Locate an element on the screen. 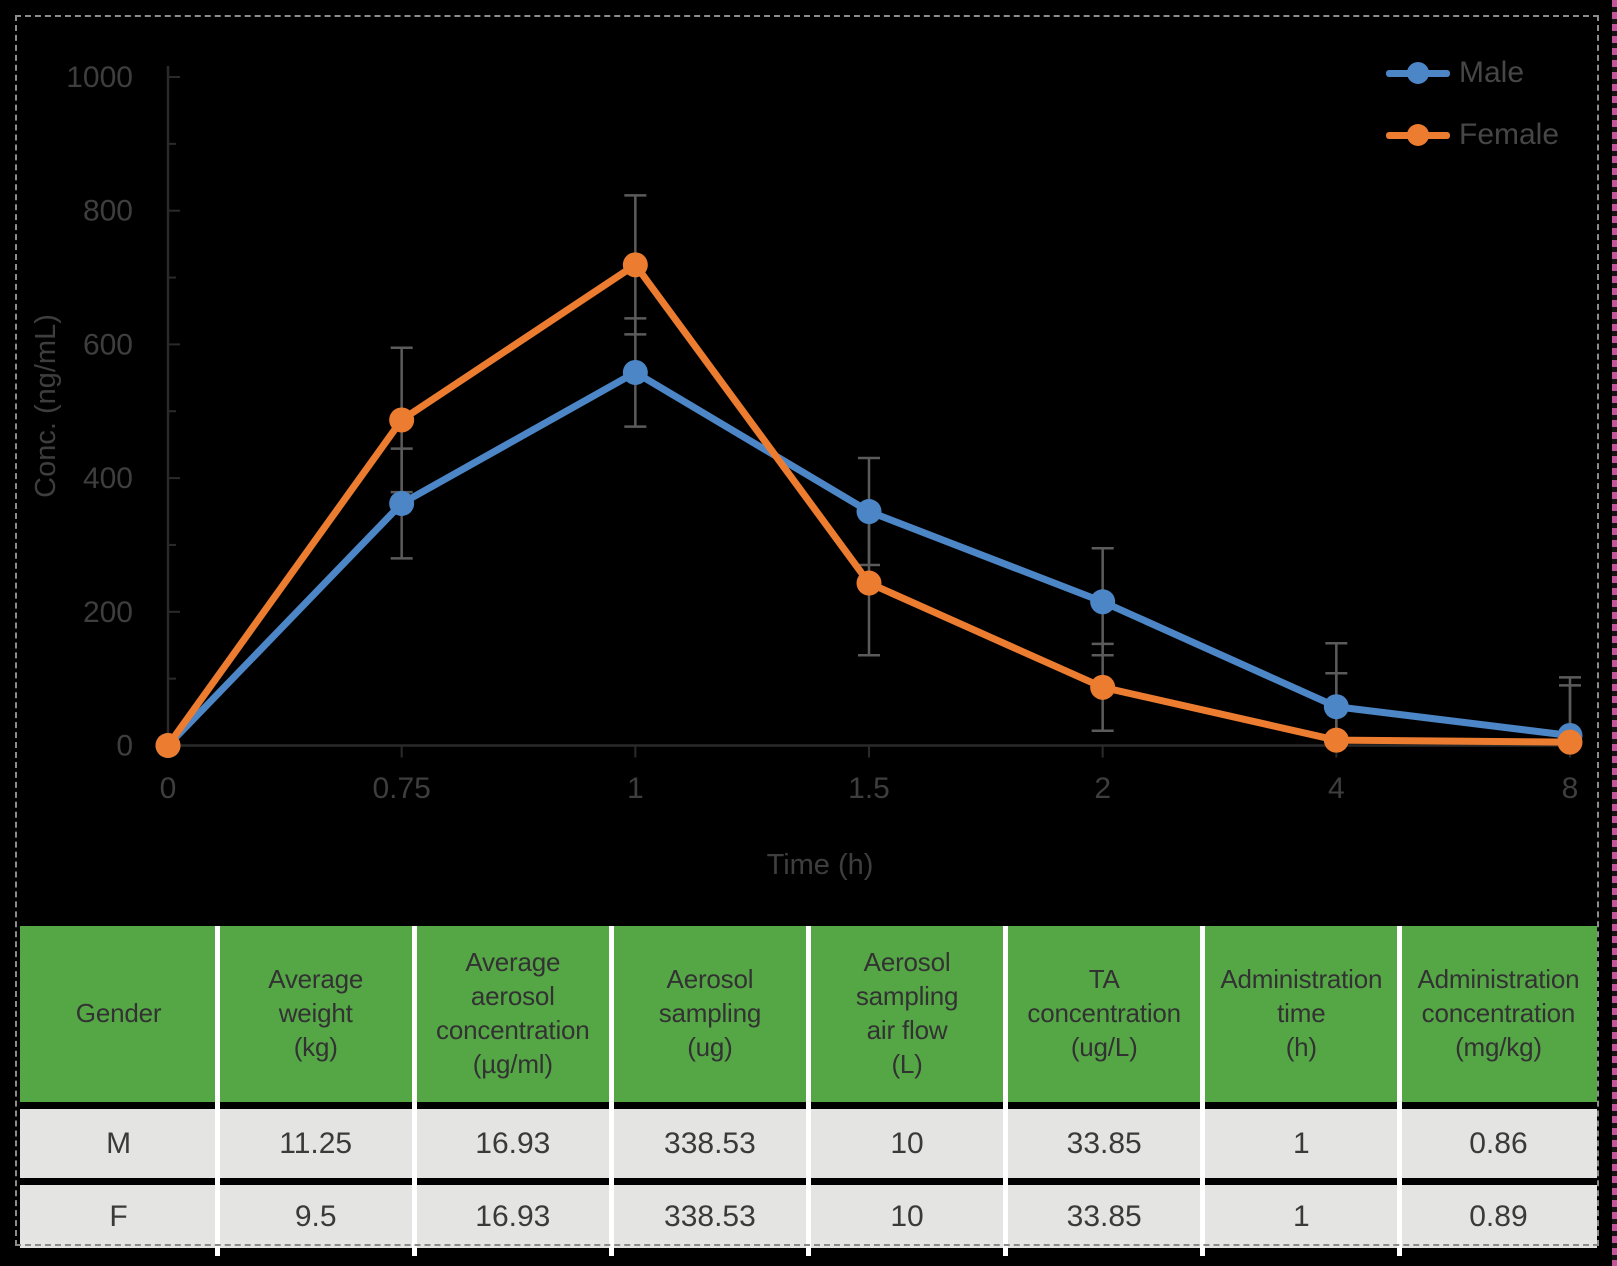 Image resolution: width=1617 pixels, height=1266 pixels. svg-text: 800 is located at coordinates (108, 211).